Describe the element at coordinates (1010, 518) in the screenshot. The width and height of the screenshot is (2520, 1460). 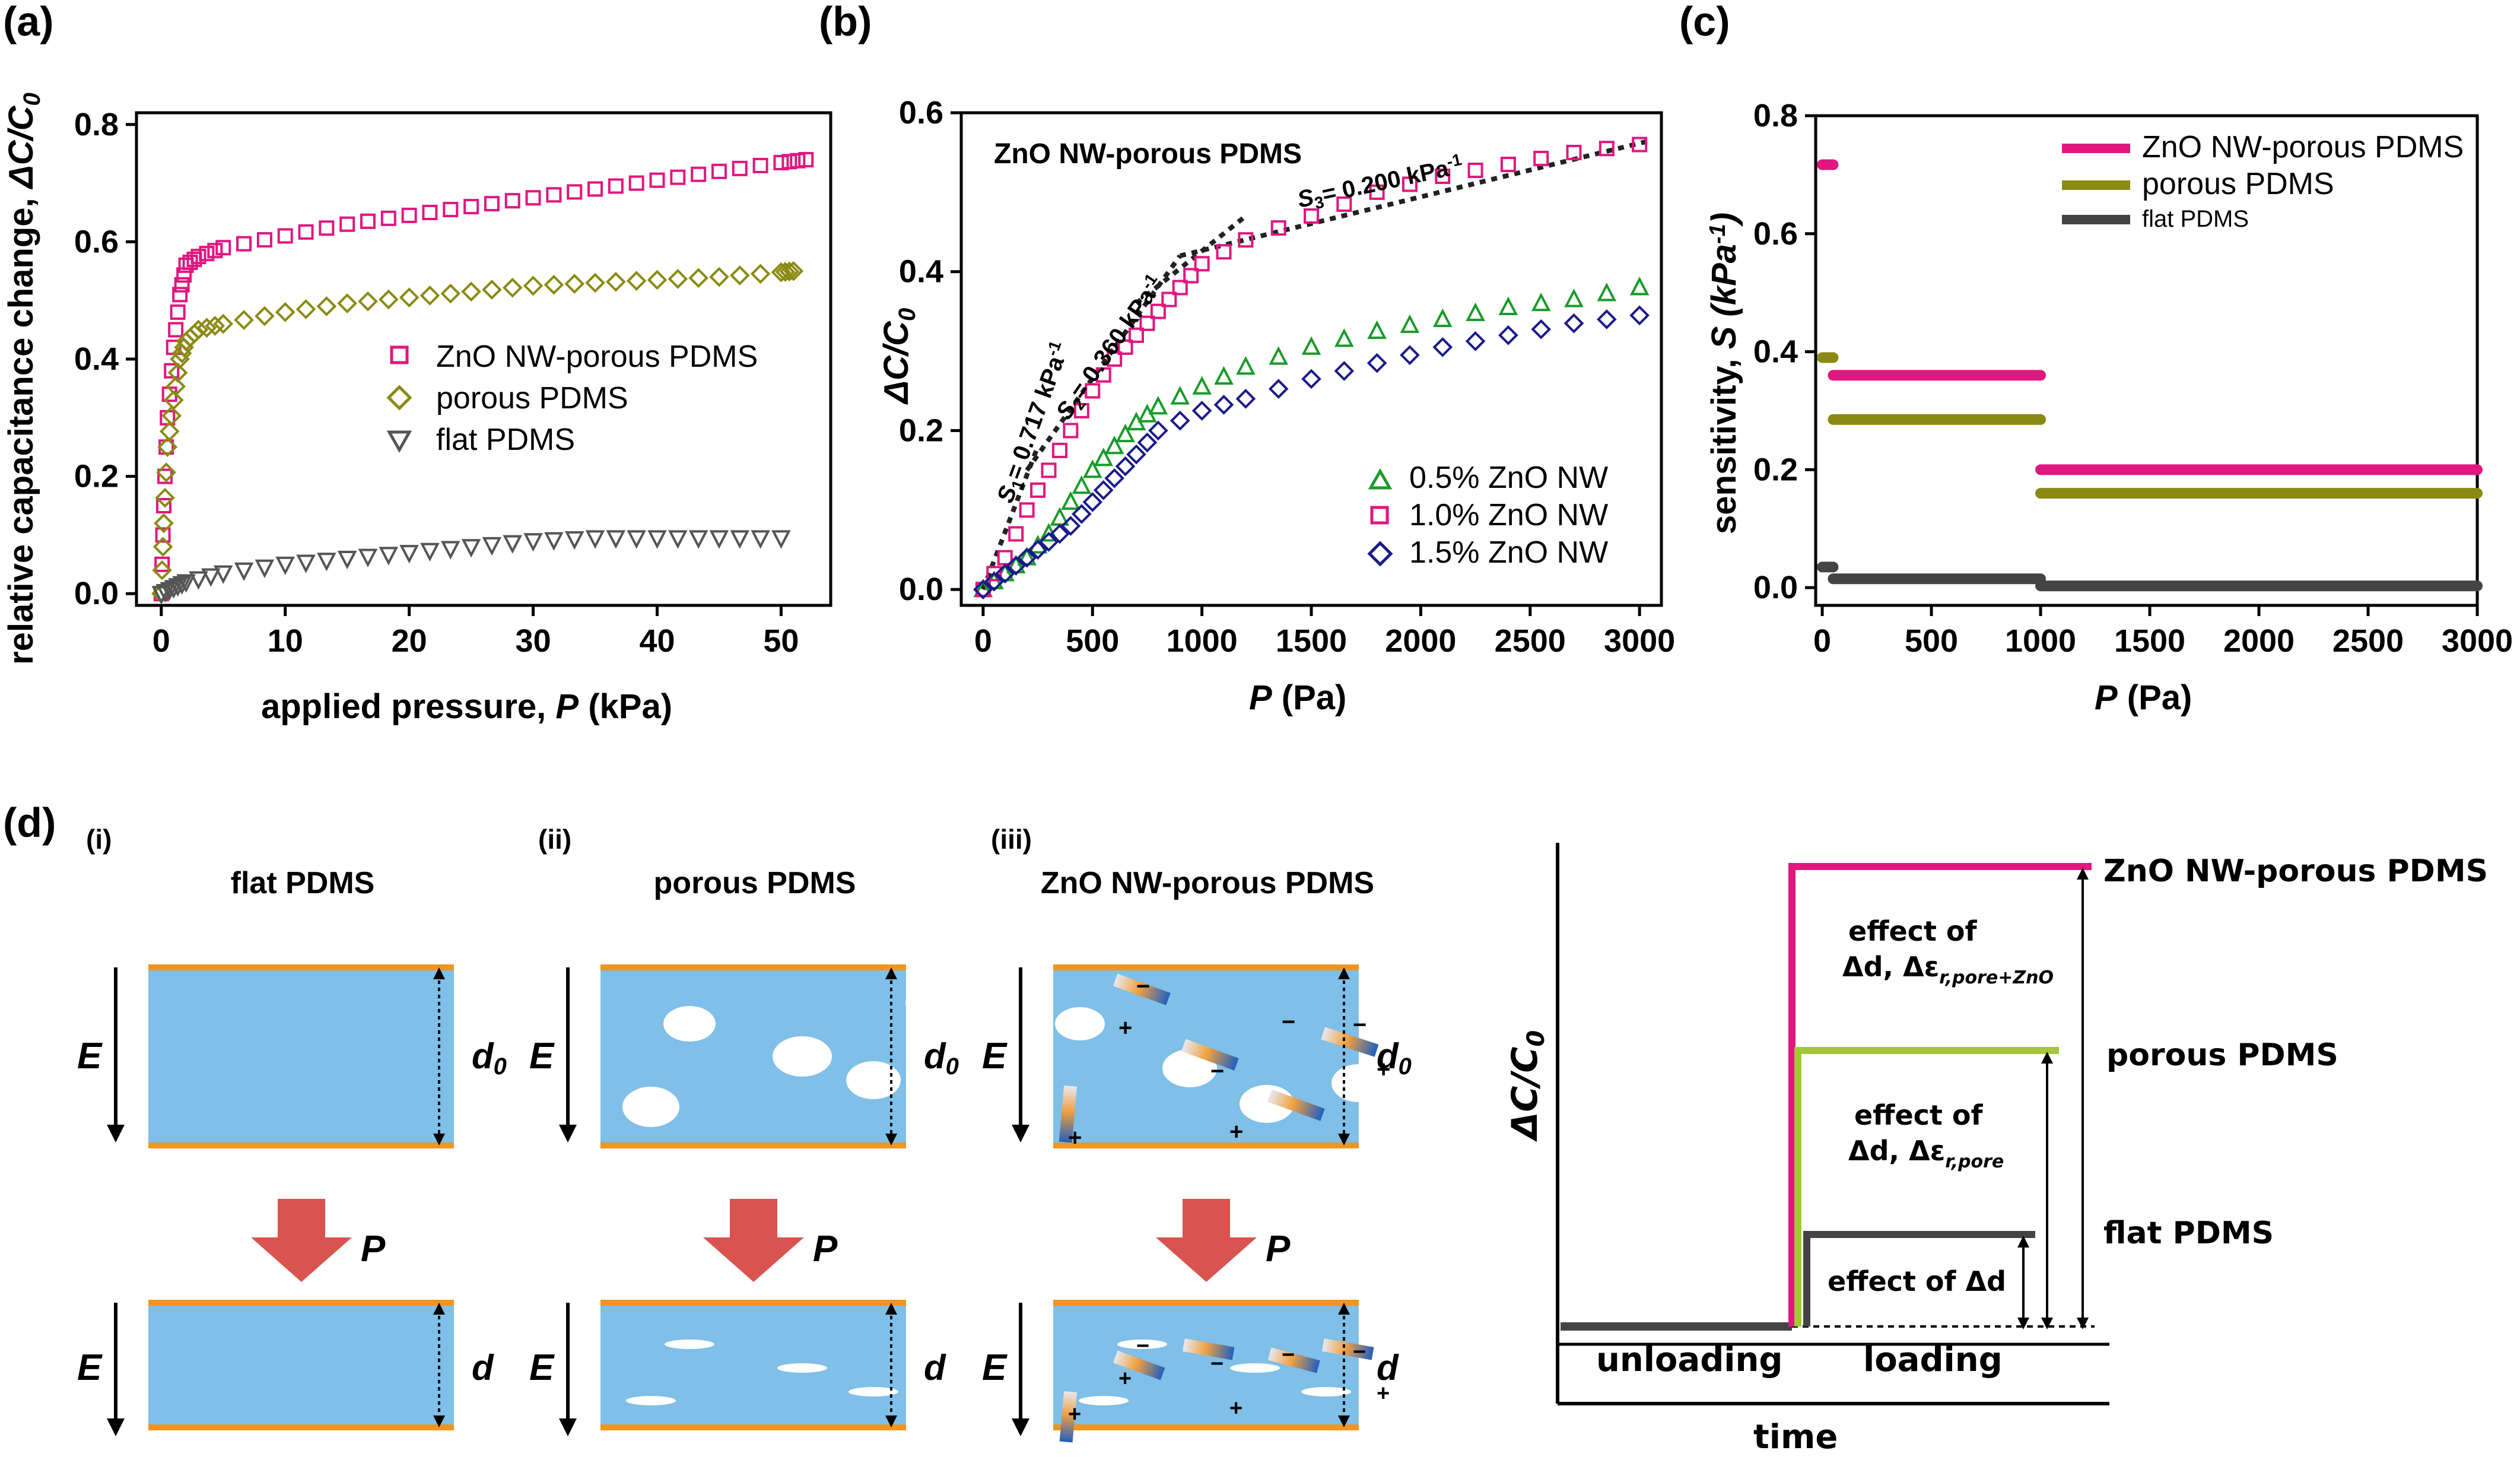
I see `fit-line` at that location.